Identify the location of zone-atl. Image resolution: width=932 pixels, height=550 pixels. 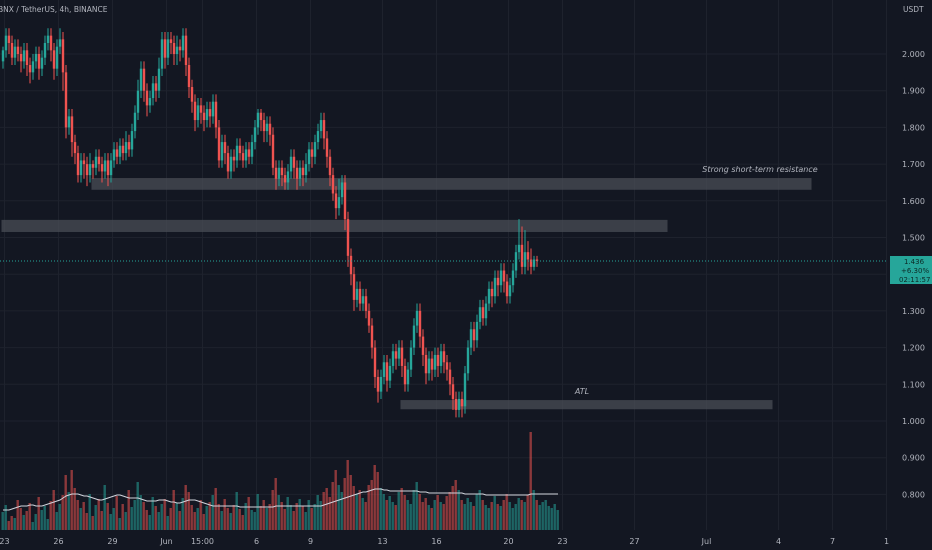
(586, 405).